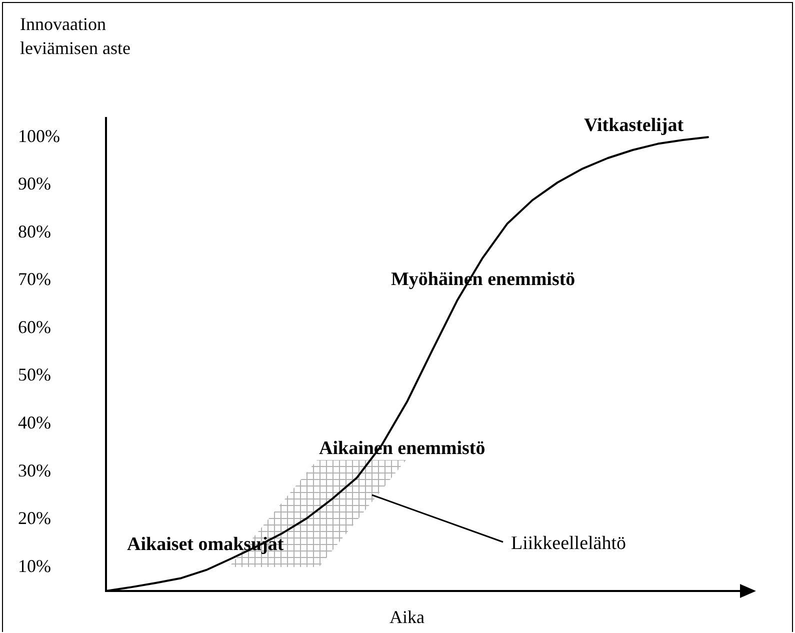  Describe the element at coordinates (34, 326) in the screenshot. I see `y-tick-label: 60%` at that location.